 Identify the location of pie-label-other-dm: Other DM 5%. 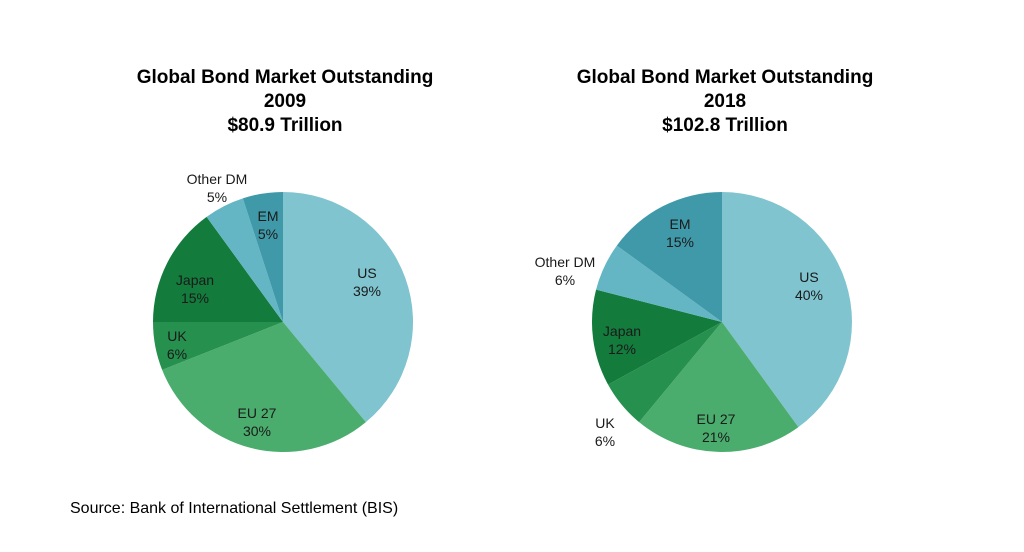
(217, 188).